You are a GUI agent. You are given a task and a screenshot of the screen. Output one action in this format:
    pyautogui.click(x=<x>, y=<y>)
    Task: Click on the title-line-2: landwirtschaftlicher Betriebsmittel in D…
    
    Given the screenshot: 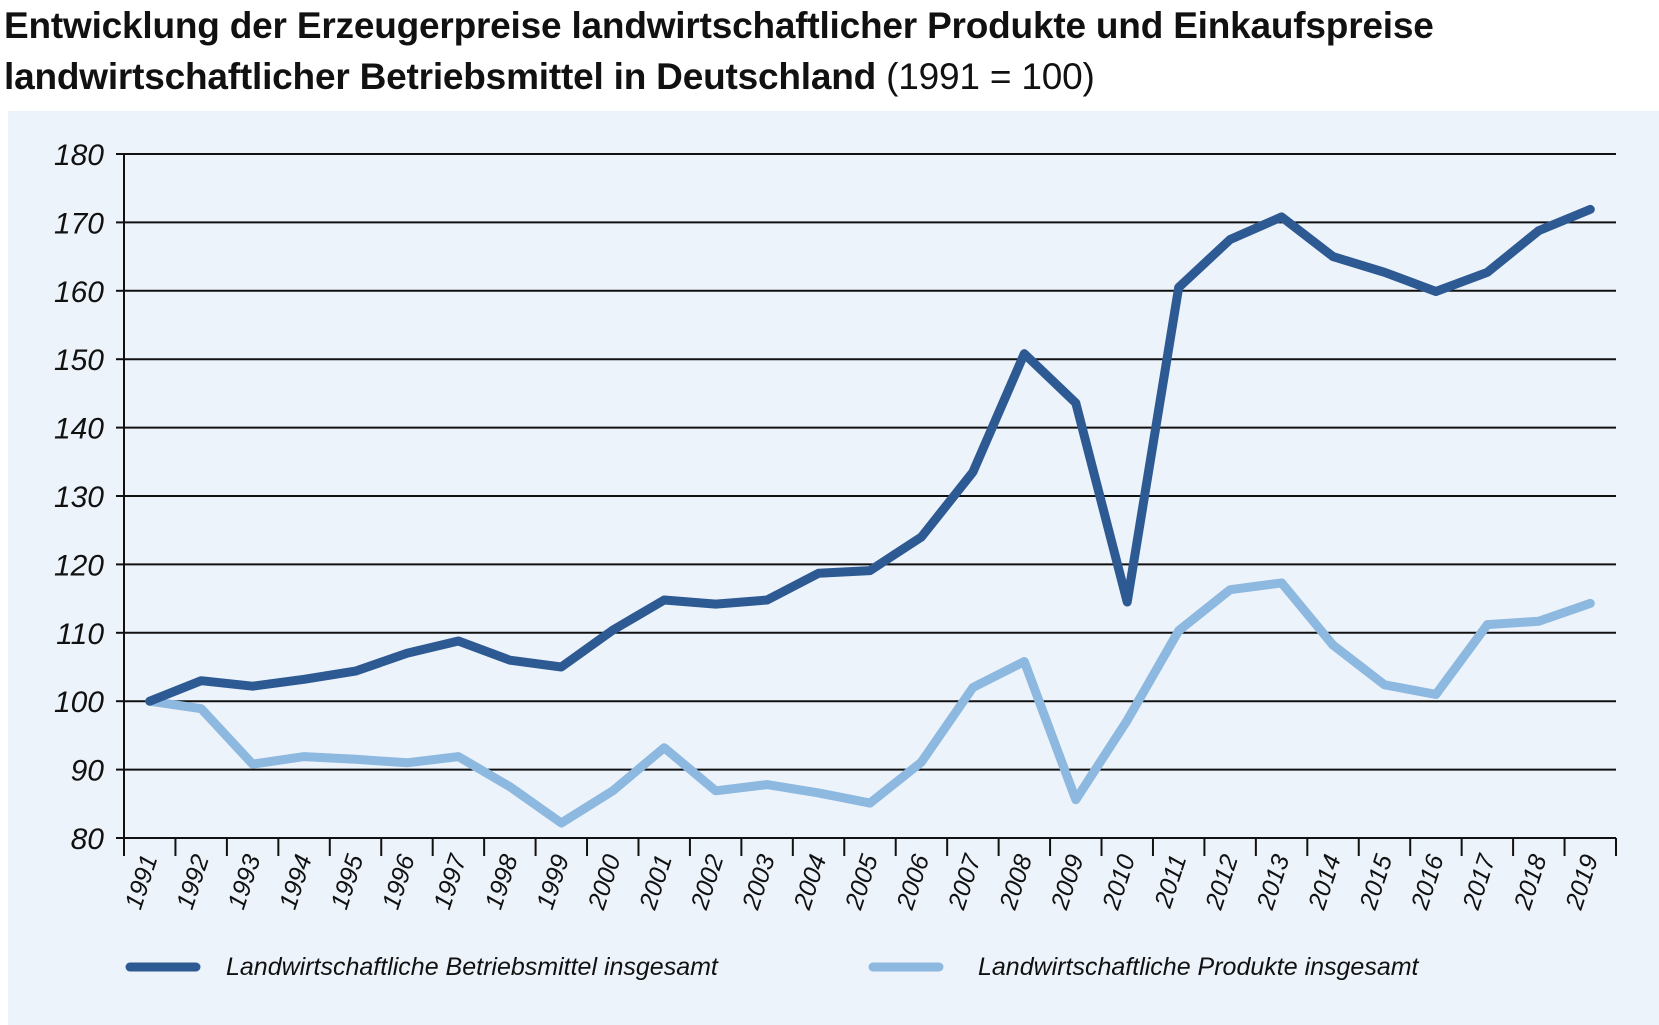 What is the action you would take?
    pyautogui.click(x=829, y=76)
    